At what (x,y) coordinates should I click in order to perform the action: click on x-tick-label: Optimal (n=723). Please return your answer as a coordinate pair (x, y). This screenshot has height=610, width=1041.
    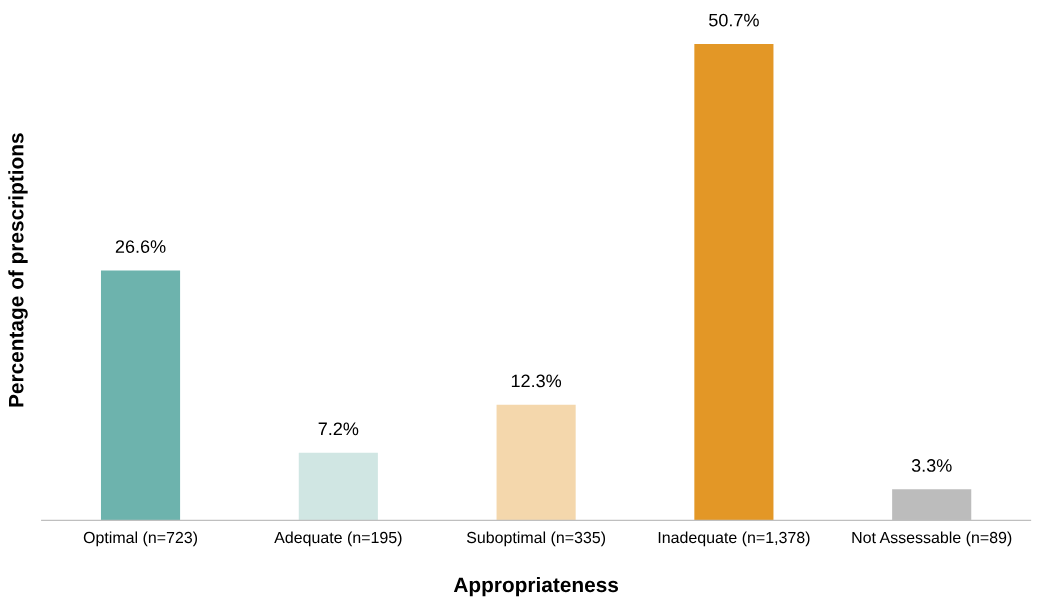
    Looking at the image, I should click on (140, 539).